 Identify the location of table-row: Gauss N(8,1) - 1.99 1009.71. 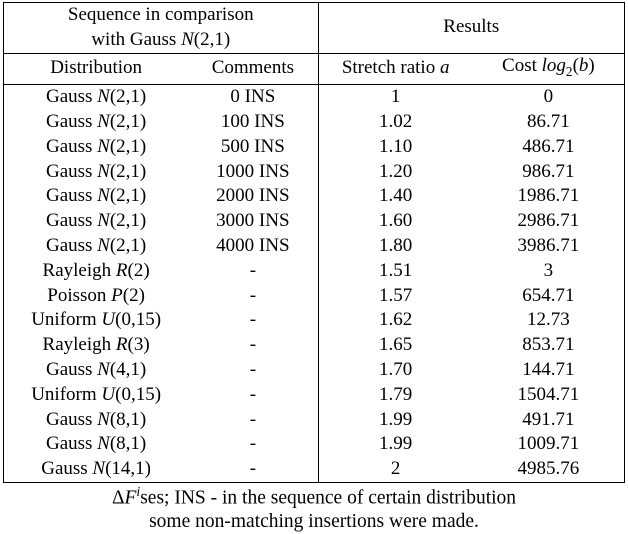
(314, 445).